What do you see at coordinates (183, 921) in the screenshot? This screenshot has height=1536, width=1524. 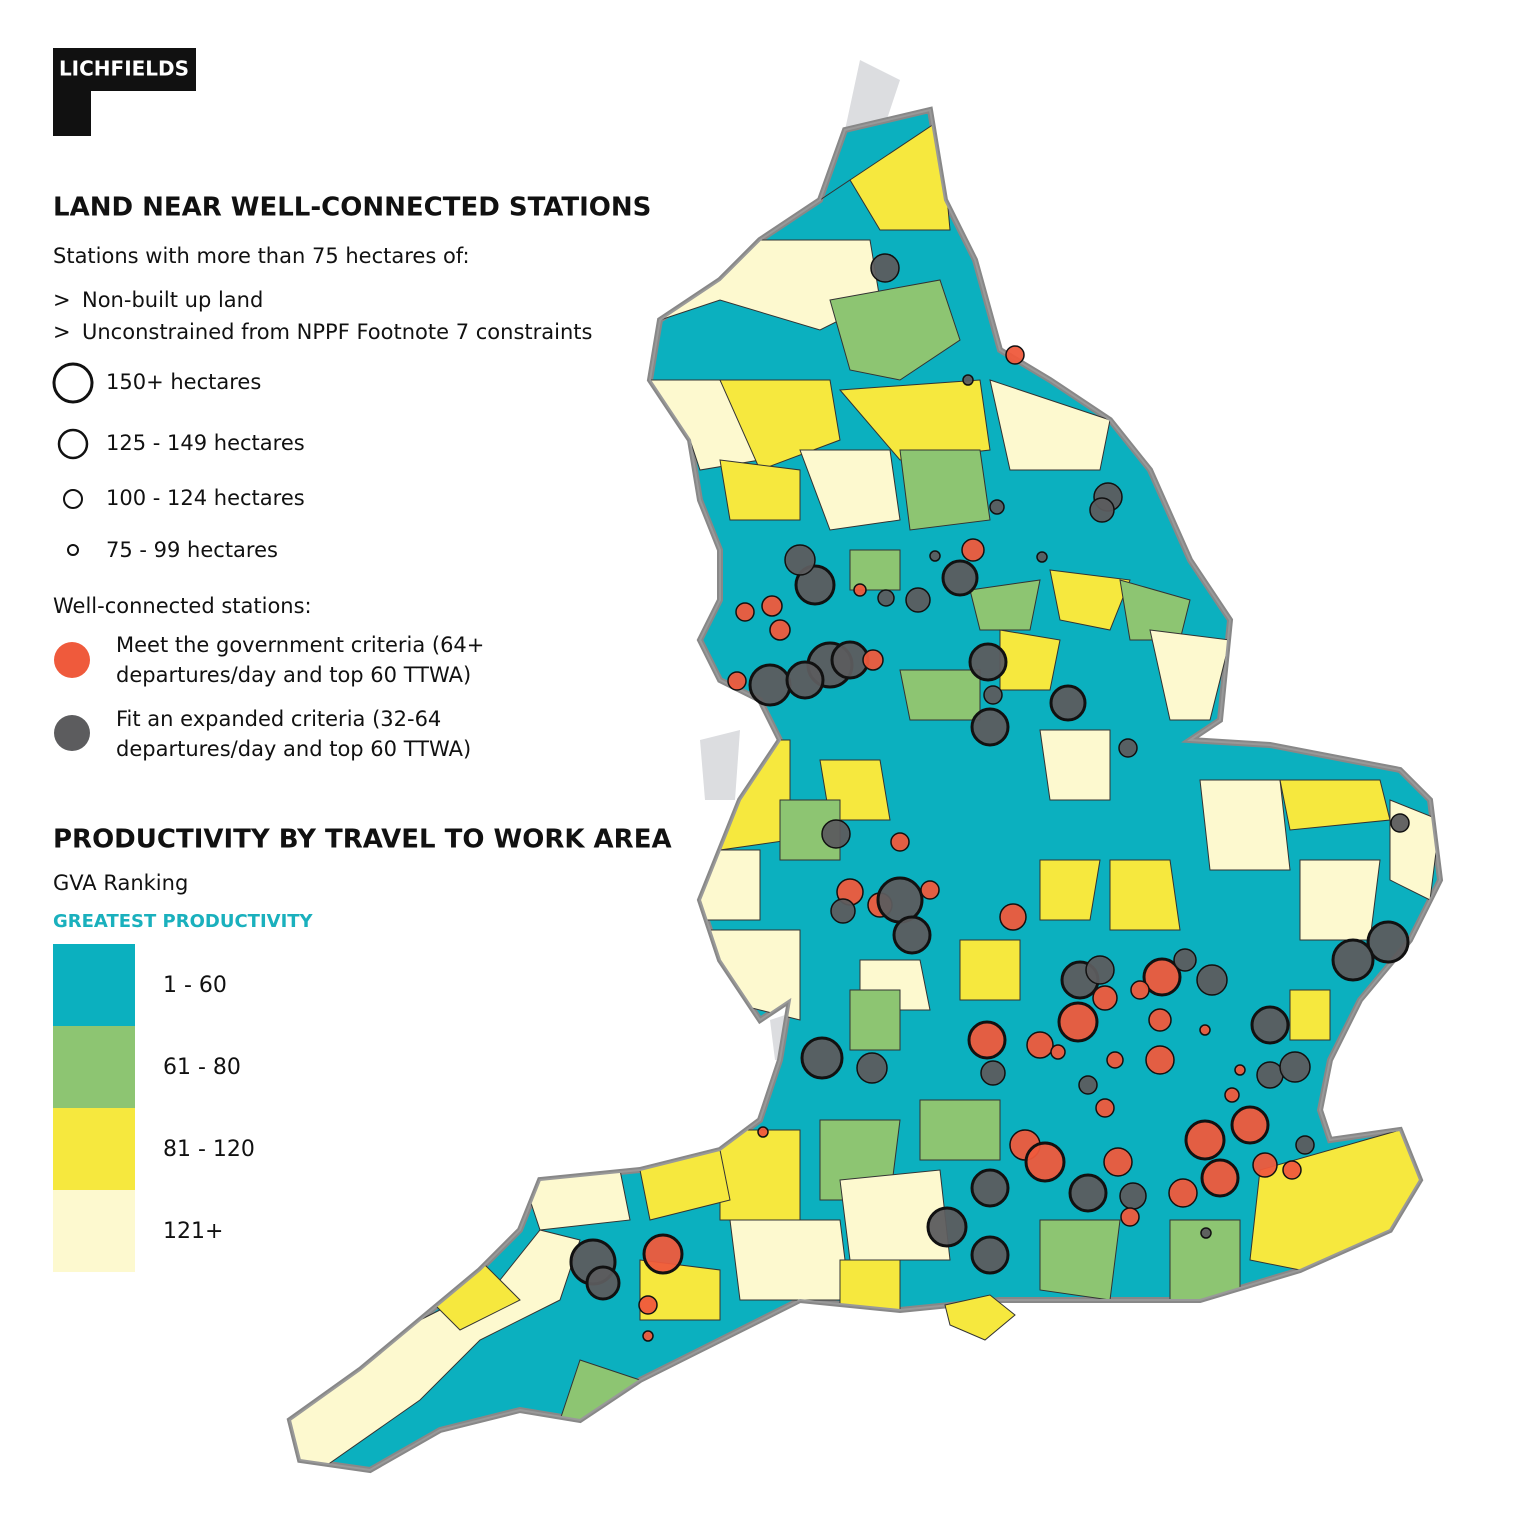 I see `legend-note: GREATEST PRODUCTIVITY` at bounding box center [183, 921].